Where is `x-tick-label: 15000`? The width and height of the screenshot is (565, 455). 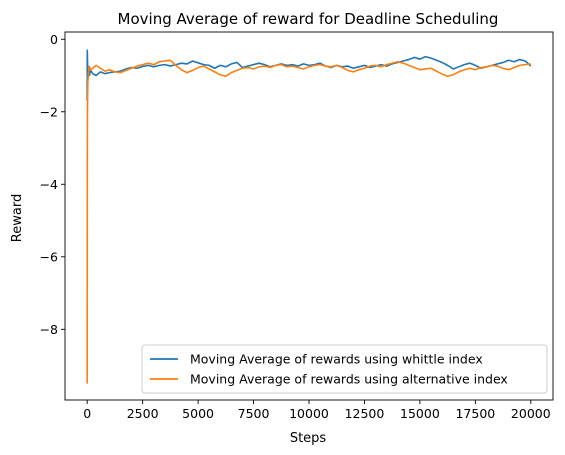
x-tick-label: 15000 is located at coordinates (420, 413).